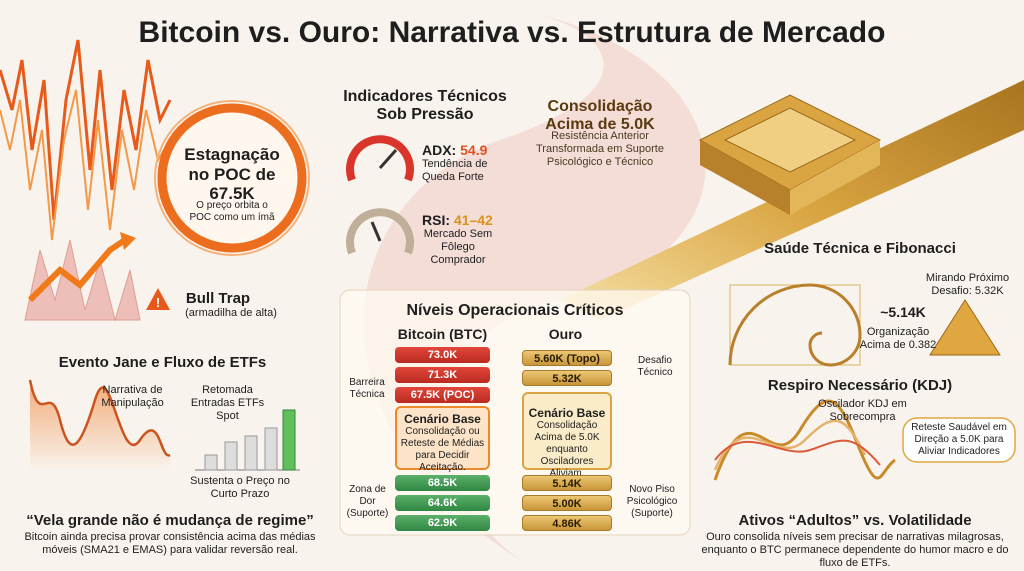 The image size is (1024, 571). I want to click on levels-title: Níveis Operacionais Críticos, so click(515, 310).